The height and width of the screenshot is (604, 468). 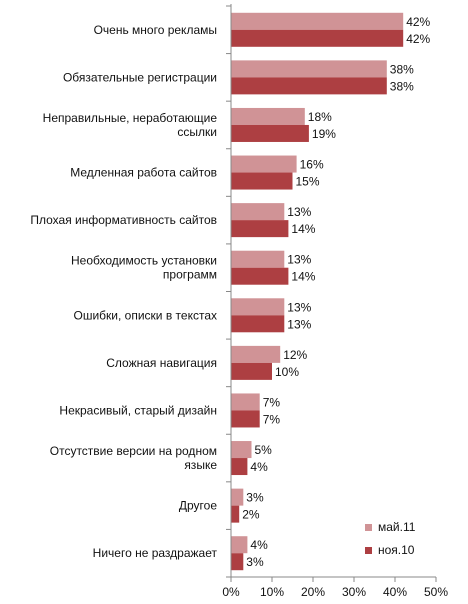 I want to click on x-tick-label: 20%, so click(x=313, y=592).